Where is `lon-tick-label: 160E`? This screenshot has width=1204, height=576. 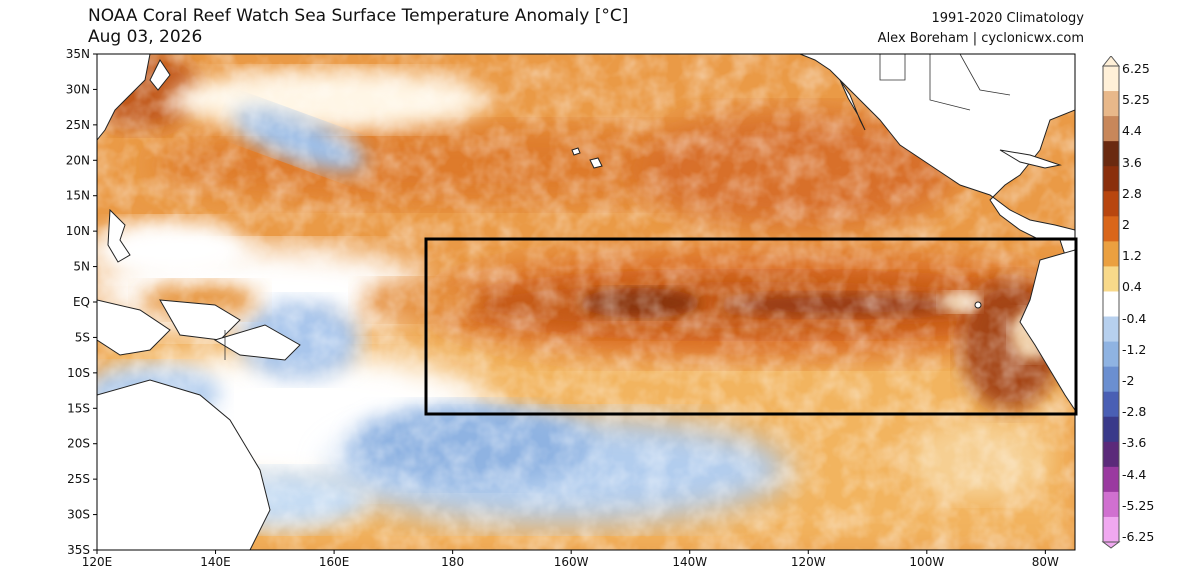 lon-tick-label: 160E is located at coordinates (334, 562).